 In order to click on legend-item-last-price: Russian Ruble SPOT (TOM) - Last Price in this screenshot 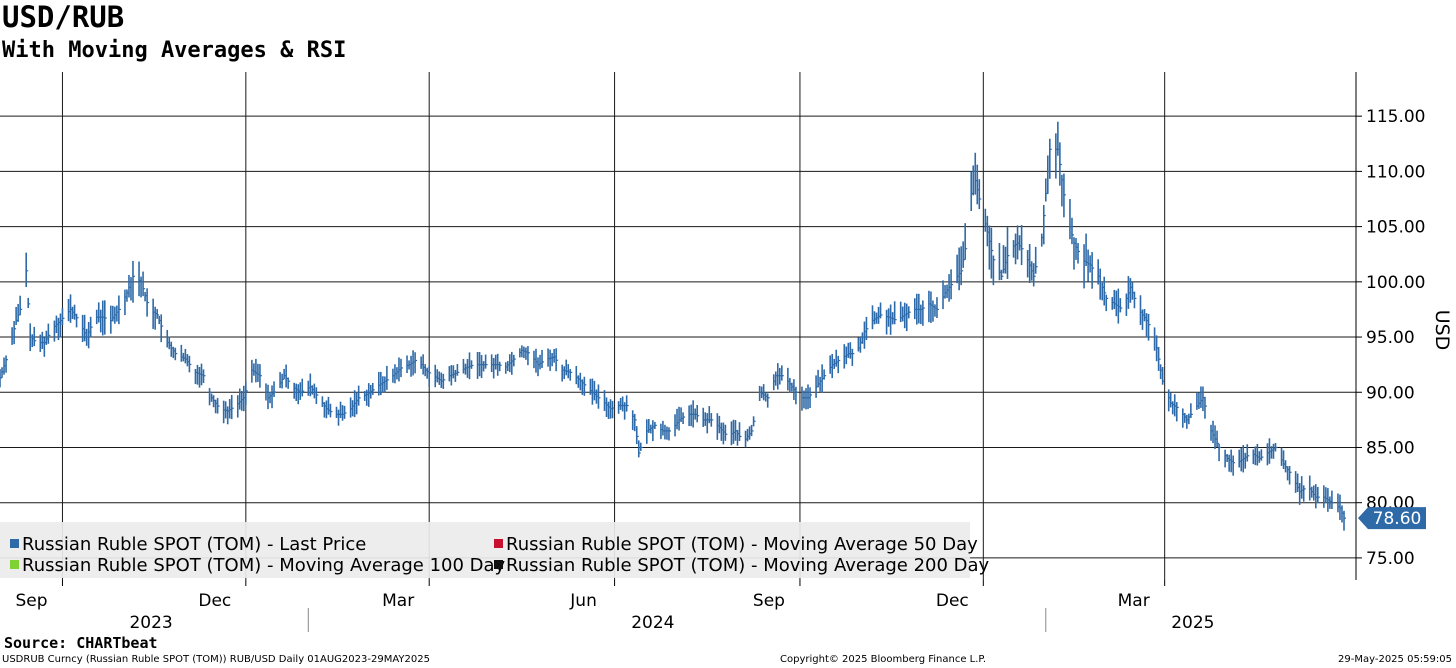, I will do `click(188, 544)`.